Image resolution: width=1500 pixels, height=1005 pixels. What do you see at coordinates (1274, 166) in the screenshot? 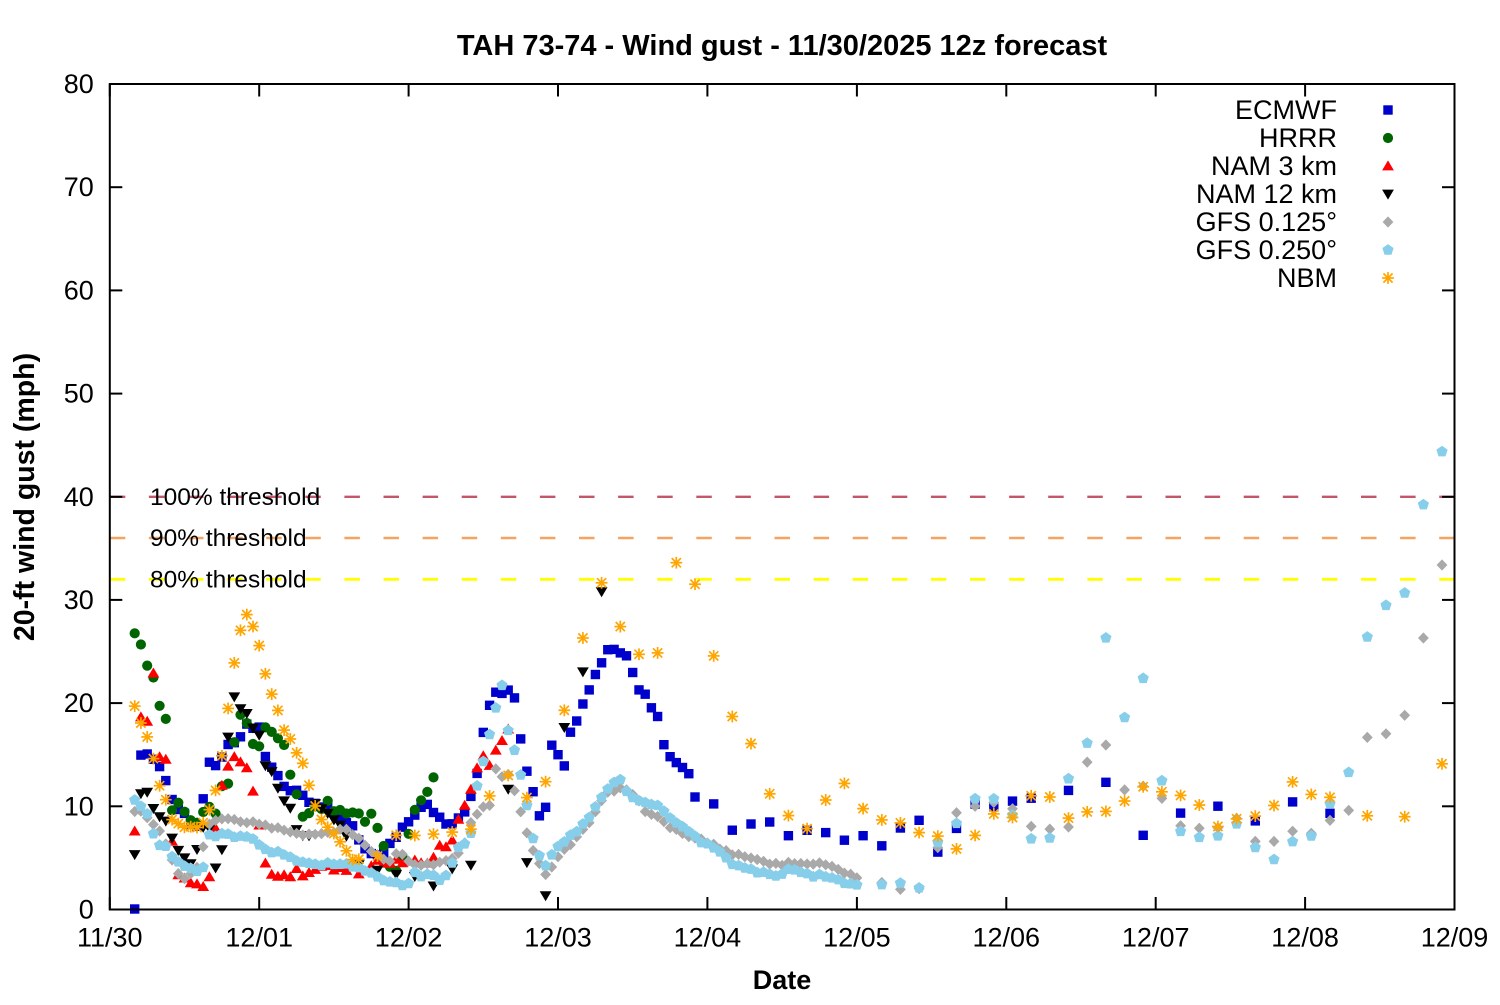
I see `svg-text: NAM 3 km` at bounding box center [1274, 166].